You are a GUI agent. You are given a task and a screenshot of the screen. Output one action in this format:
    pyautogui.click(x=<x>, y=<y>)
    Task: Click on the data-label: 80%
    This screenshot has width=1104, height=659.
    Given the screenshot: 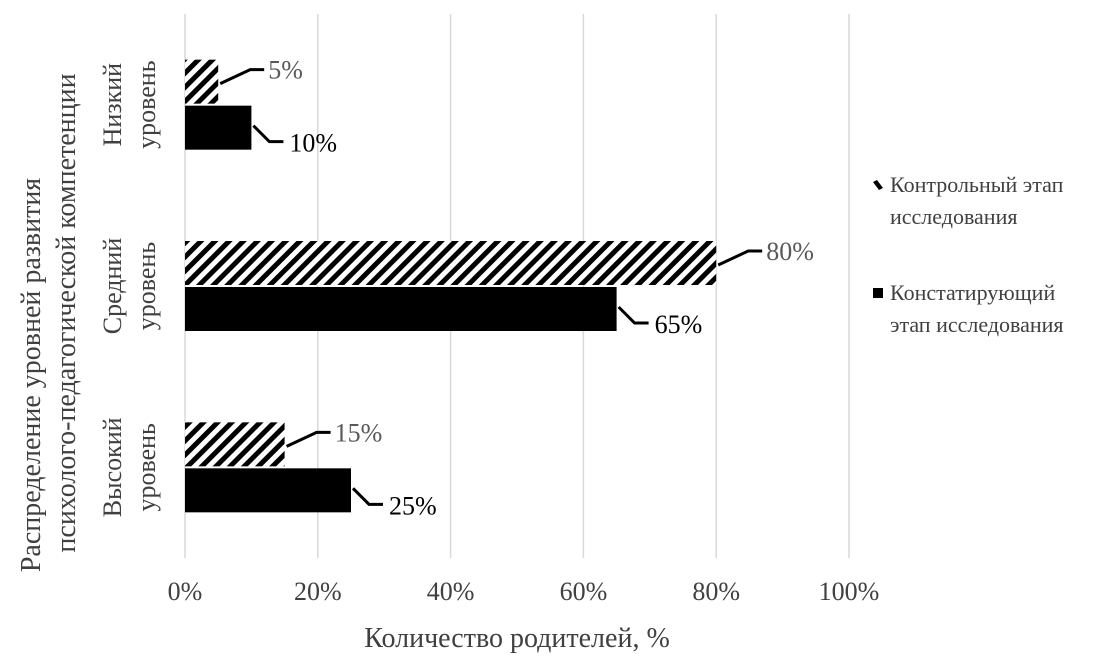 What is the action you would take?
    pyautogui.click(x=790, y=251)
    